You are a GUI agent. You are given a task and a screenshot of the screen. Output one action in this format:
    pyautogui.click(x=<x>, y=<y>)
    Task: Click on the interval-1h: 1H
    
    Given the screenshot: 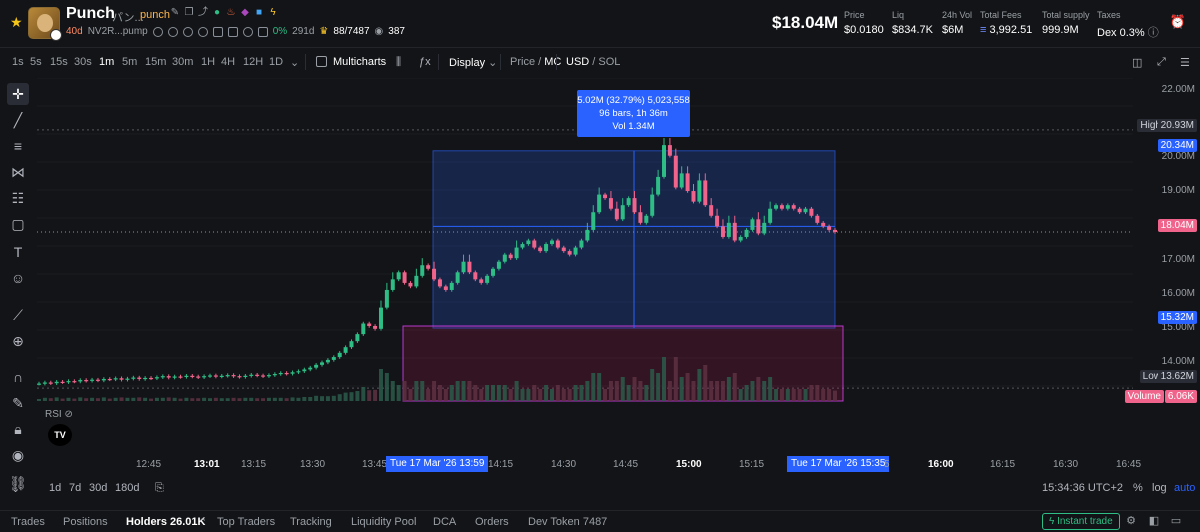 What is the action you would take?
    pyautogui.click(x=208, y=62)
    